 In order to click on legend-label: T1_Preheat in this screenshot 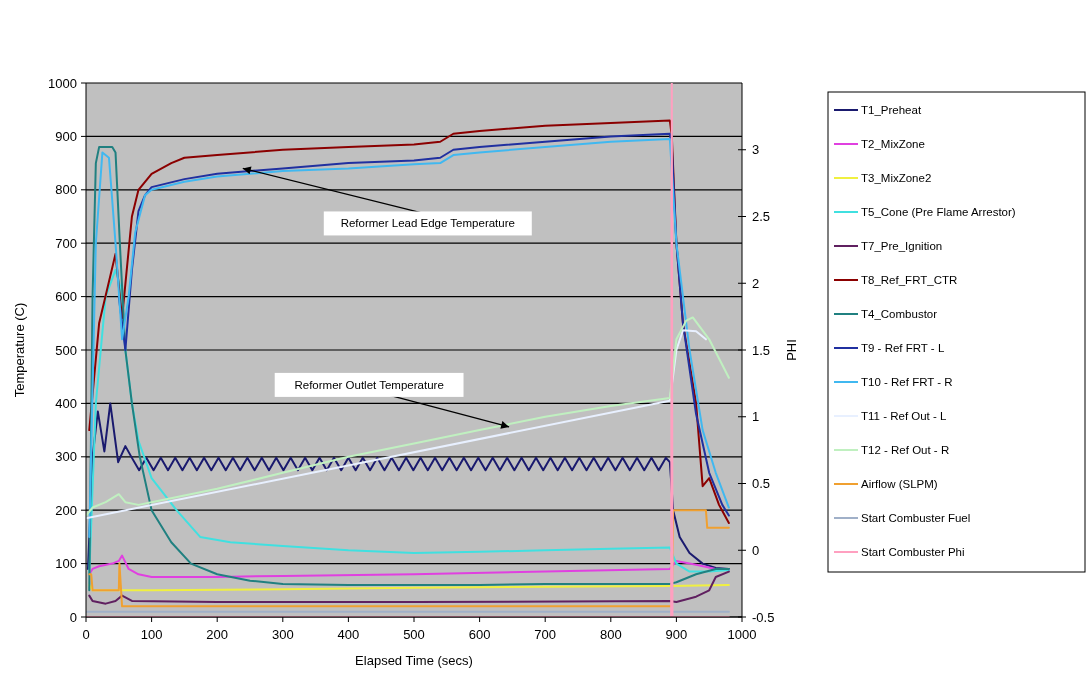, I will do `click(891, 110)`.